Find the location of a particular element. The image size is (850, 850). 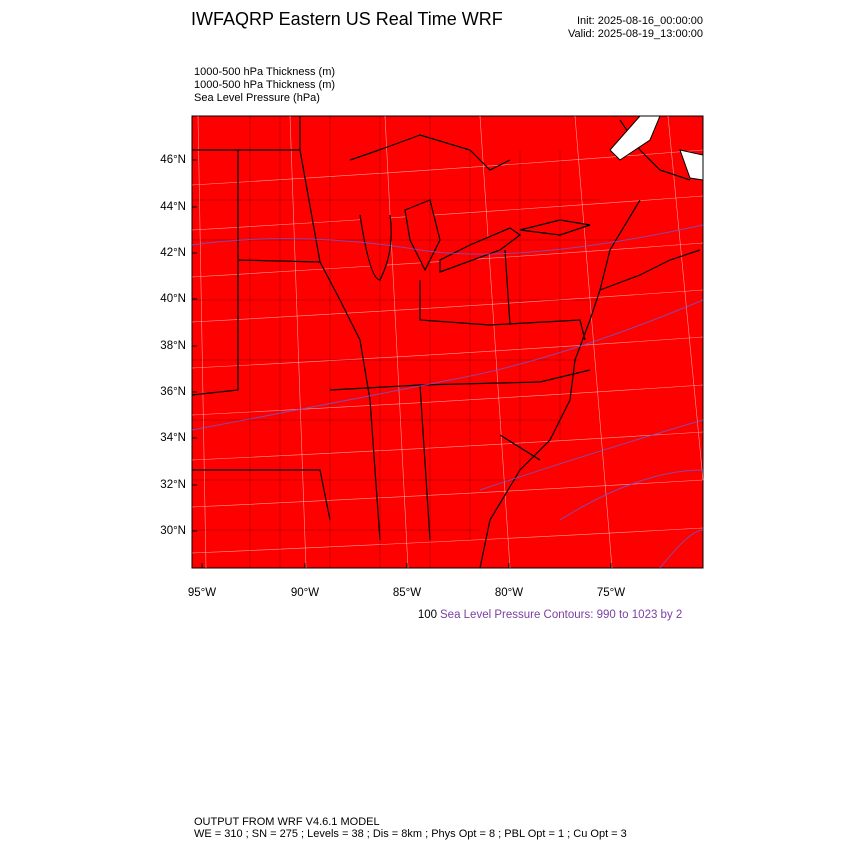

lat-label: 38°N is located at coordinates (173, 346).